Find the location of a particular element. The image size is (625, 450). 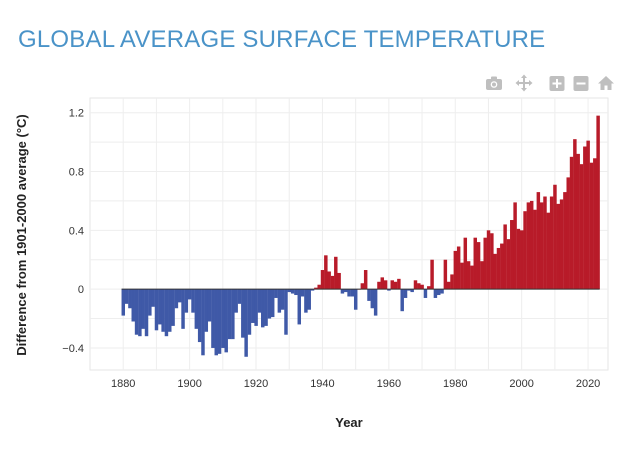

bar-1937 is located at coordinates (312, 290).